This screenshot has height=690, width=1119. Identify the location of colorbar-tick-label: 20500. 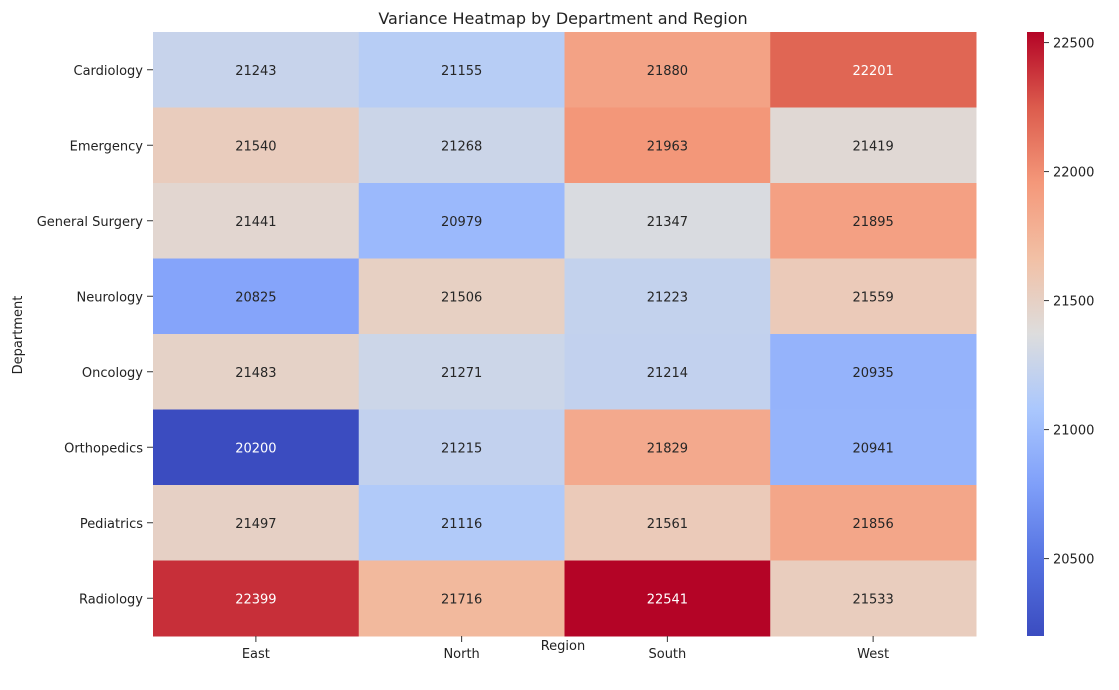
(1073, 560).